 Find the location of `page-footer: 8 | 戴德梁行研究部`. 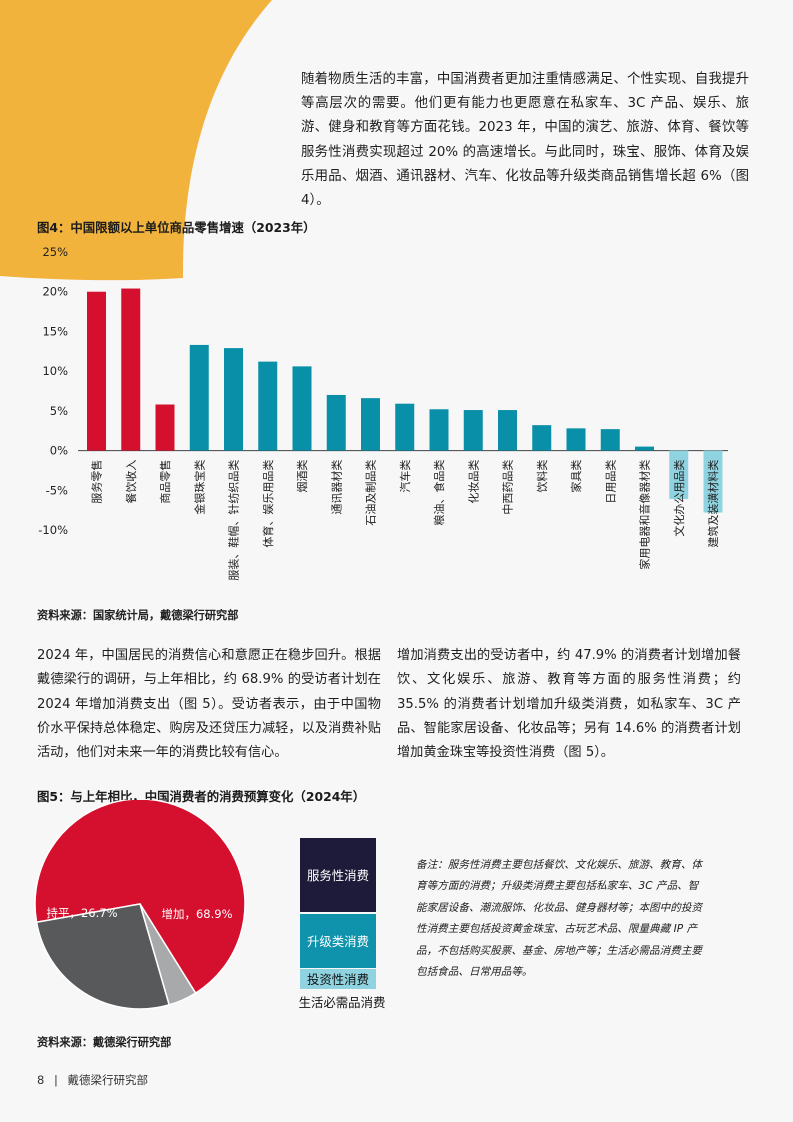

page-footer: 8 | 戴德梁行研究部 is located at coordinates (92, 1080).